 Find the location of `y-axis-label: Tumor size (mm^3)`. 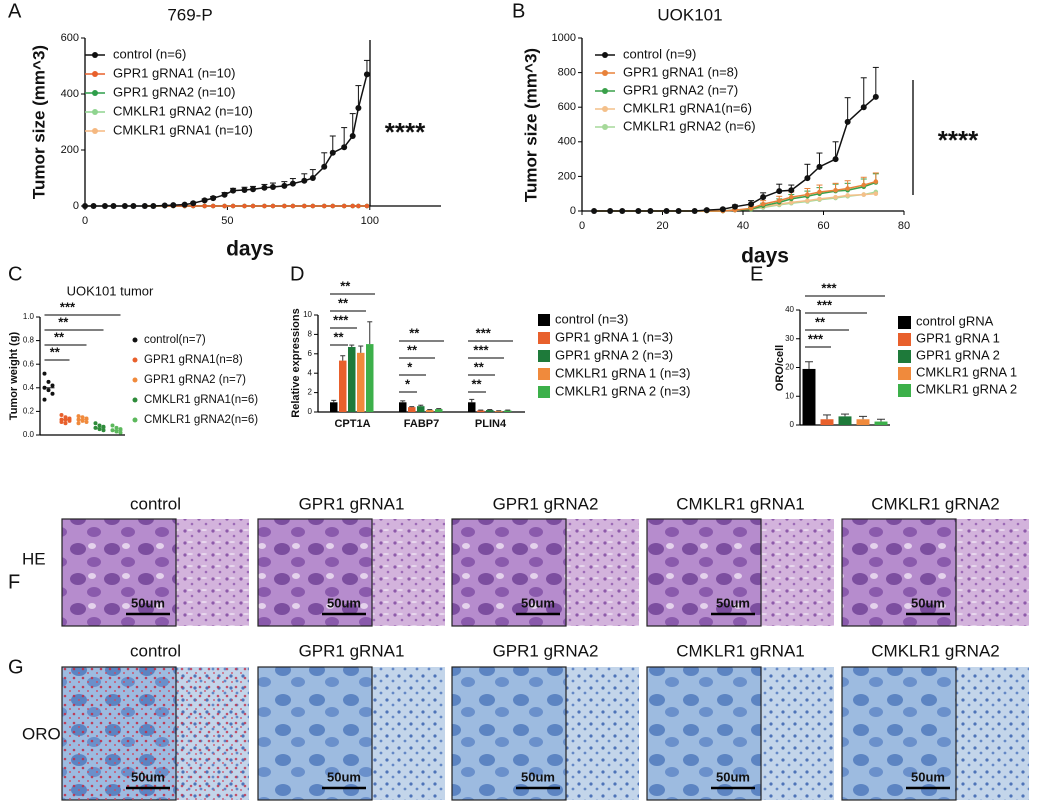

y-axis-label: Tumor size (mm^3) is located at coordinates (38, 122).